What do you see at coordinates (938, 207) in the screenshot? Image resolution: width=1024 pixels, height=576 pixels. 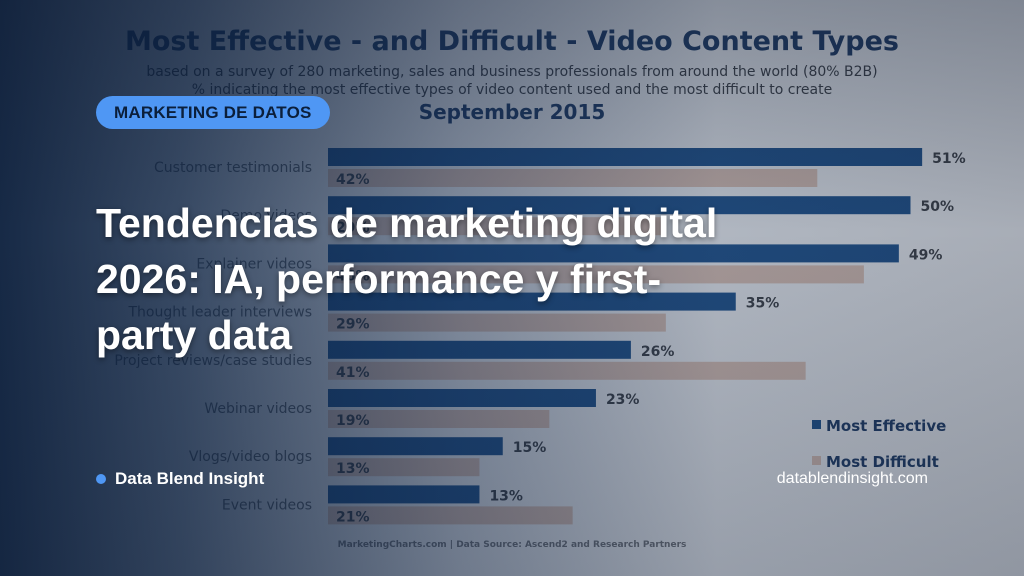 I see `data-label: 50%` at bounding box center [938, 207].